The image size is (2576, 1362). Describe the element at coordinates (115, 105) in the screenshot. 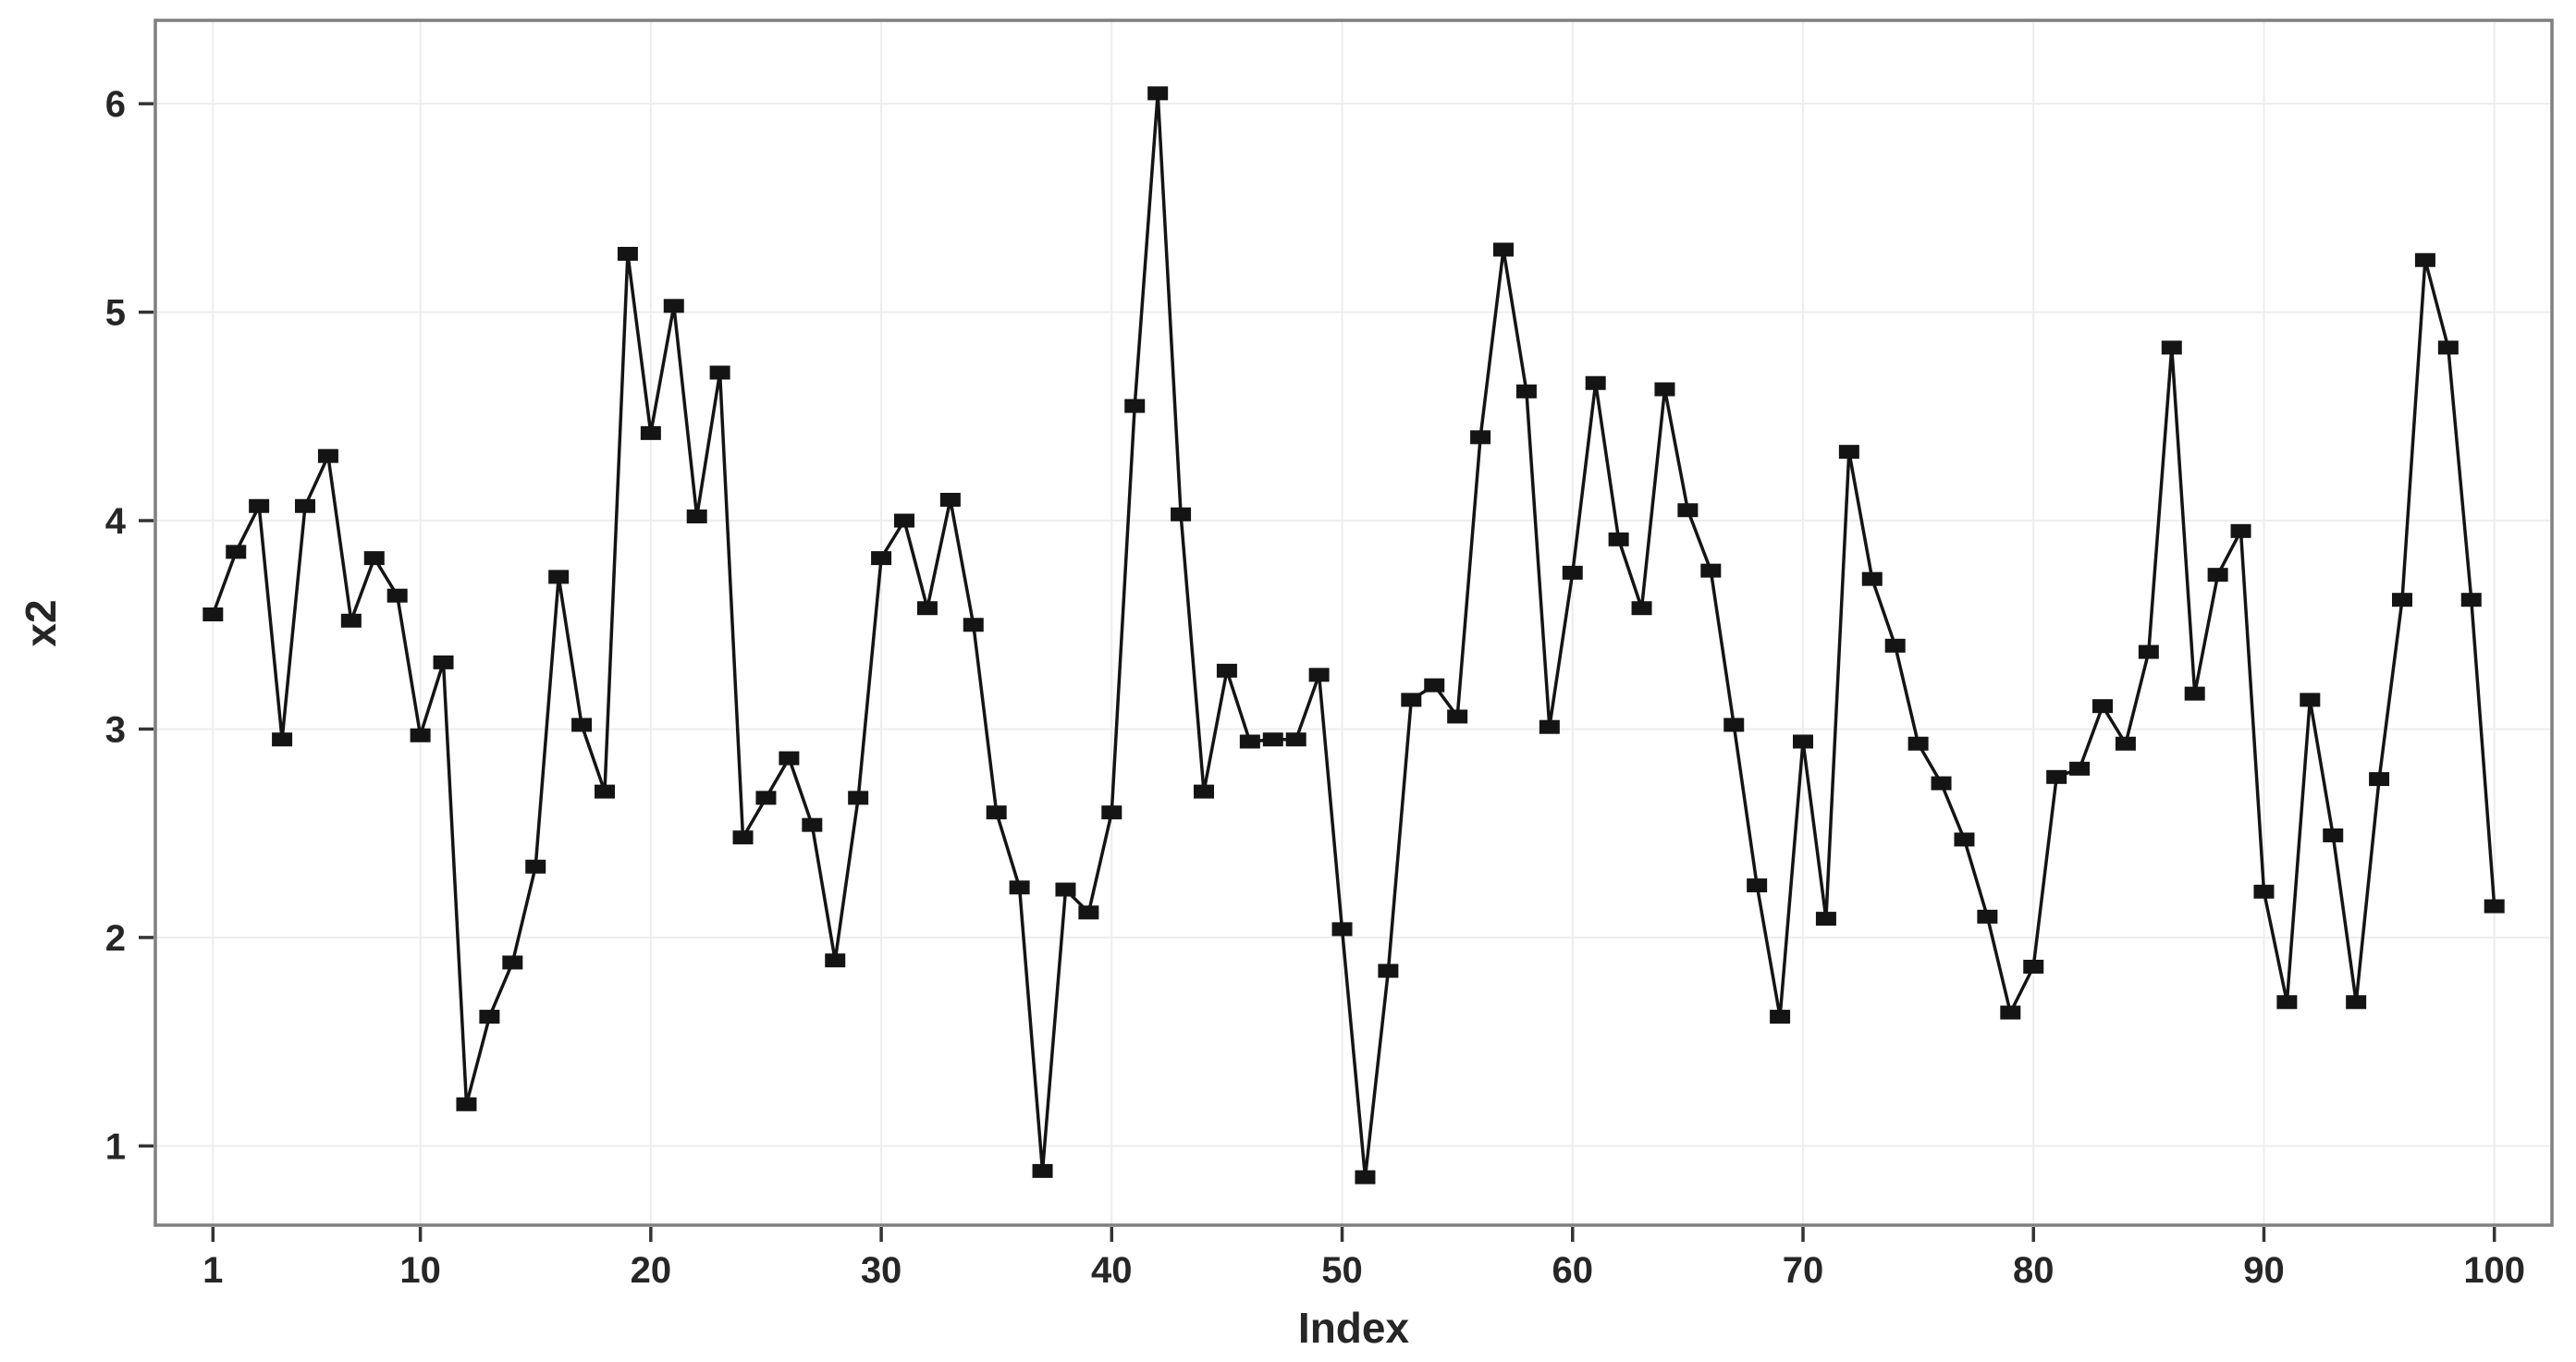

I see `y-tick-label: 6` at that location.